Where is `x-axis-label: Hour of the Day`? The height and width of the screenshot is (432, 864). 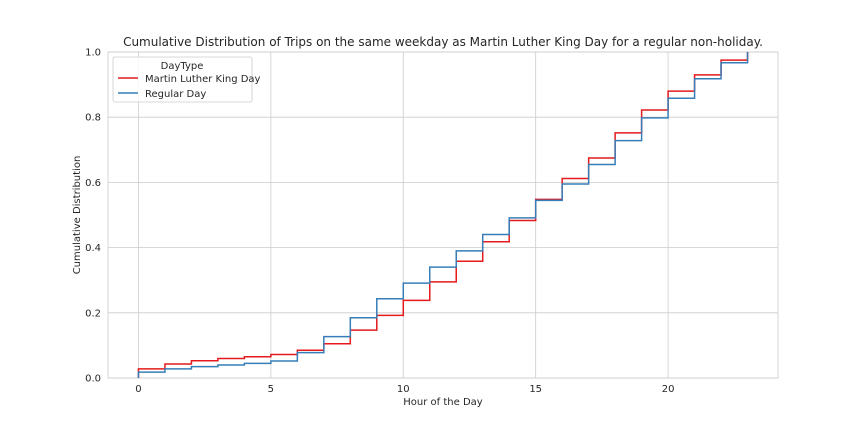
x-axis-label: Hour of the Day is located at coordinates (443, 402).